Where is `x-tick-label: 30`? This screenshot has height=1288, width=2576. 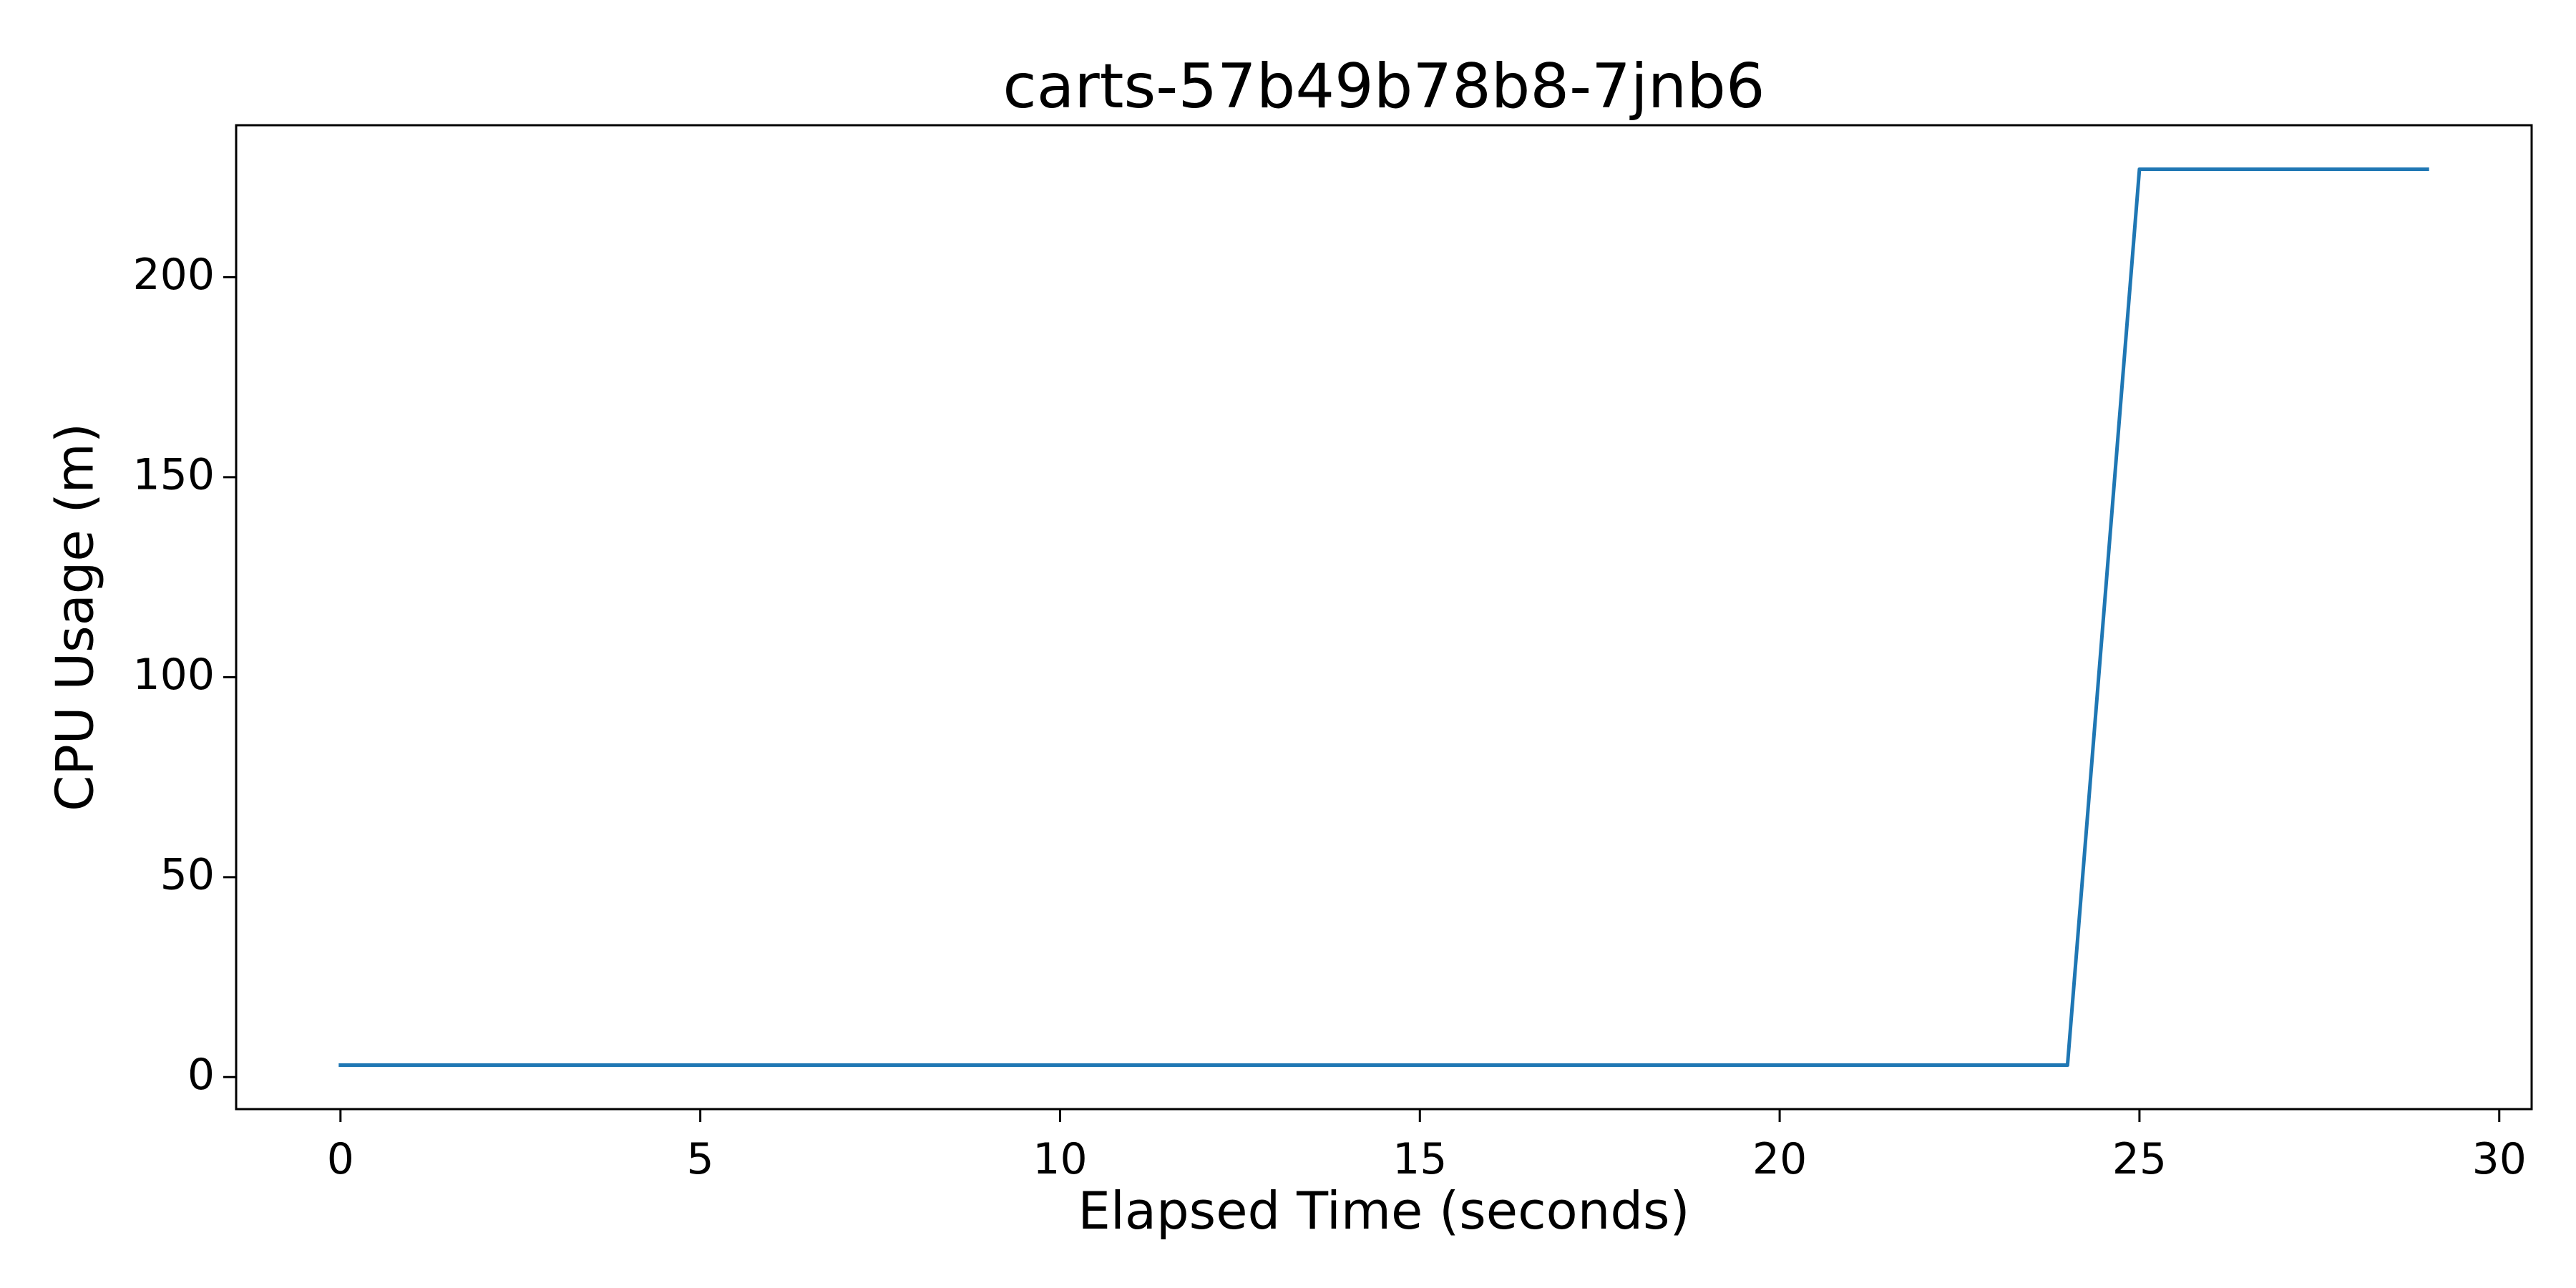 x-tick-label: 30 is located at coordinates (2499, 1159).